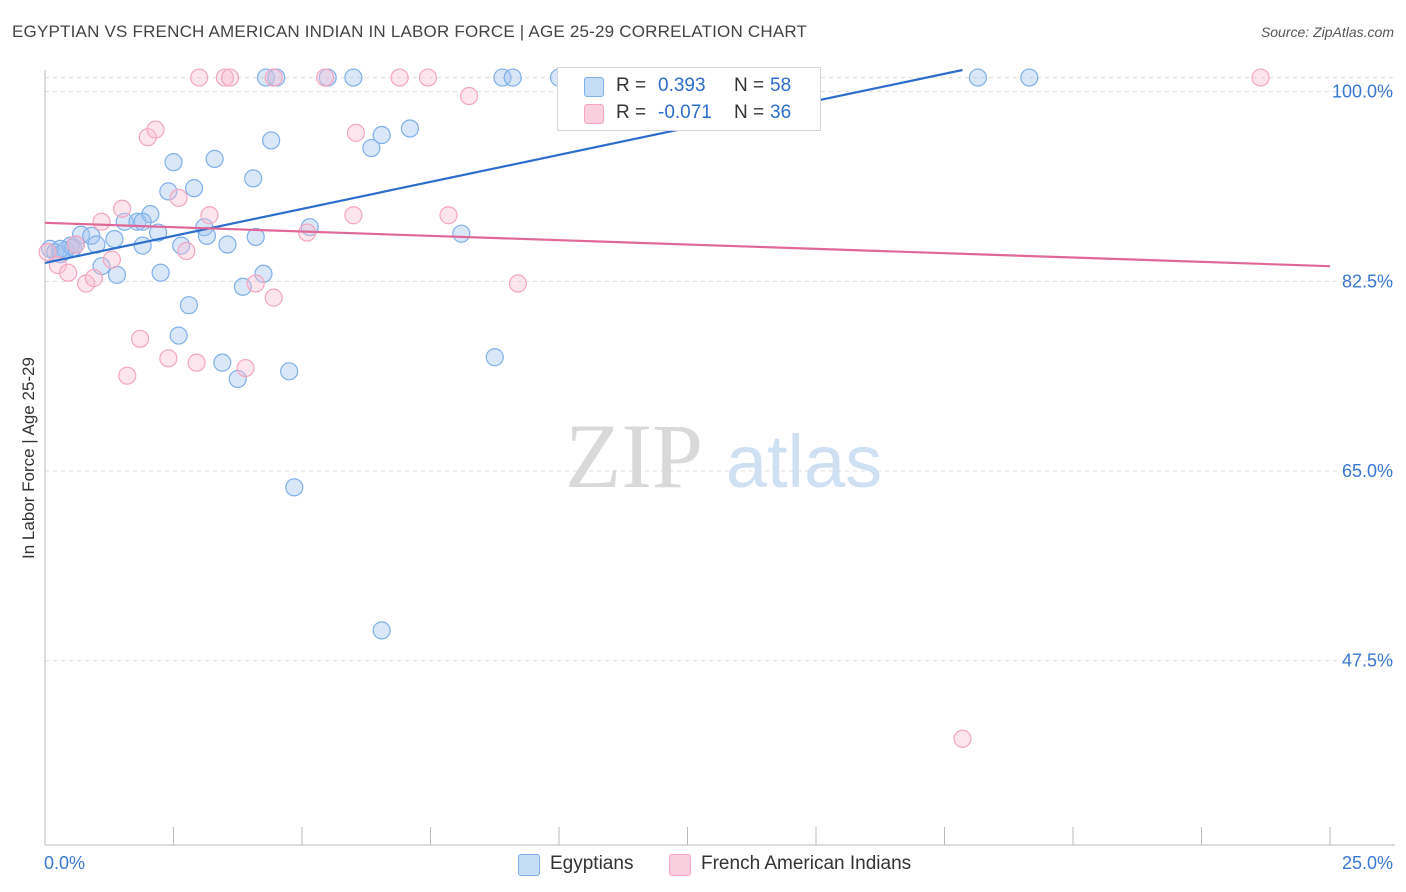 This screenshot has width=1406, height=892. Describe the element at coordinates (680, 865) in the screenshot. I see `series-swatch-french-american-indians` at that location.